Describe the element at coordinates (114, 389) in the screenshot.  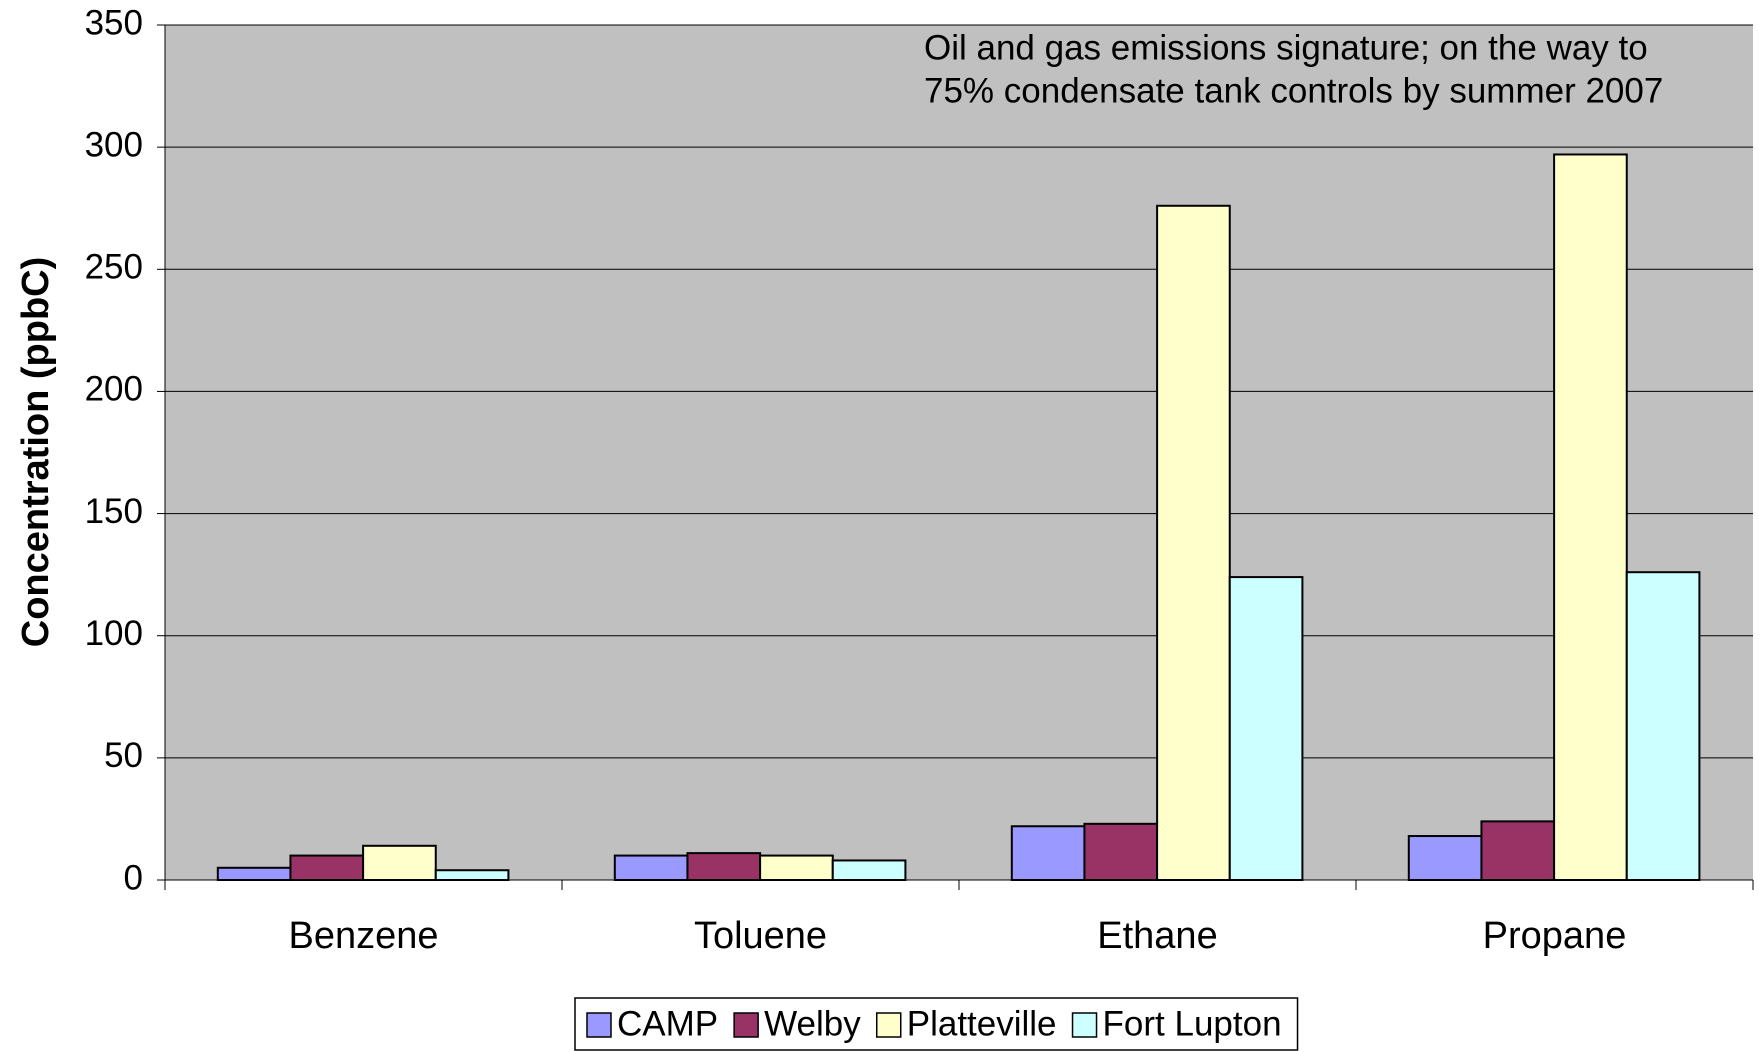
I see `y-tick-label: 200` at that location.